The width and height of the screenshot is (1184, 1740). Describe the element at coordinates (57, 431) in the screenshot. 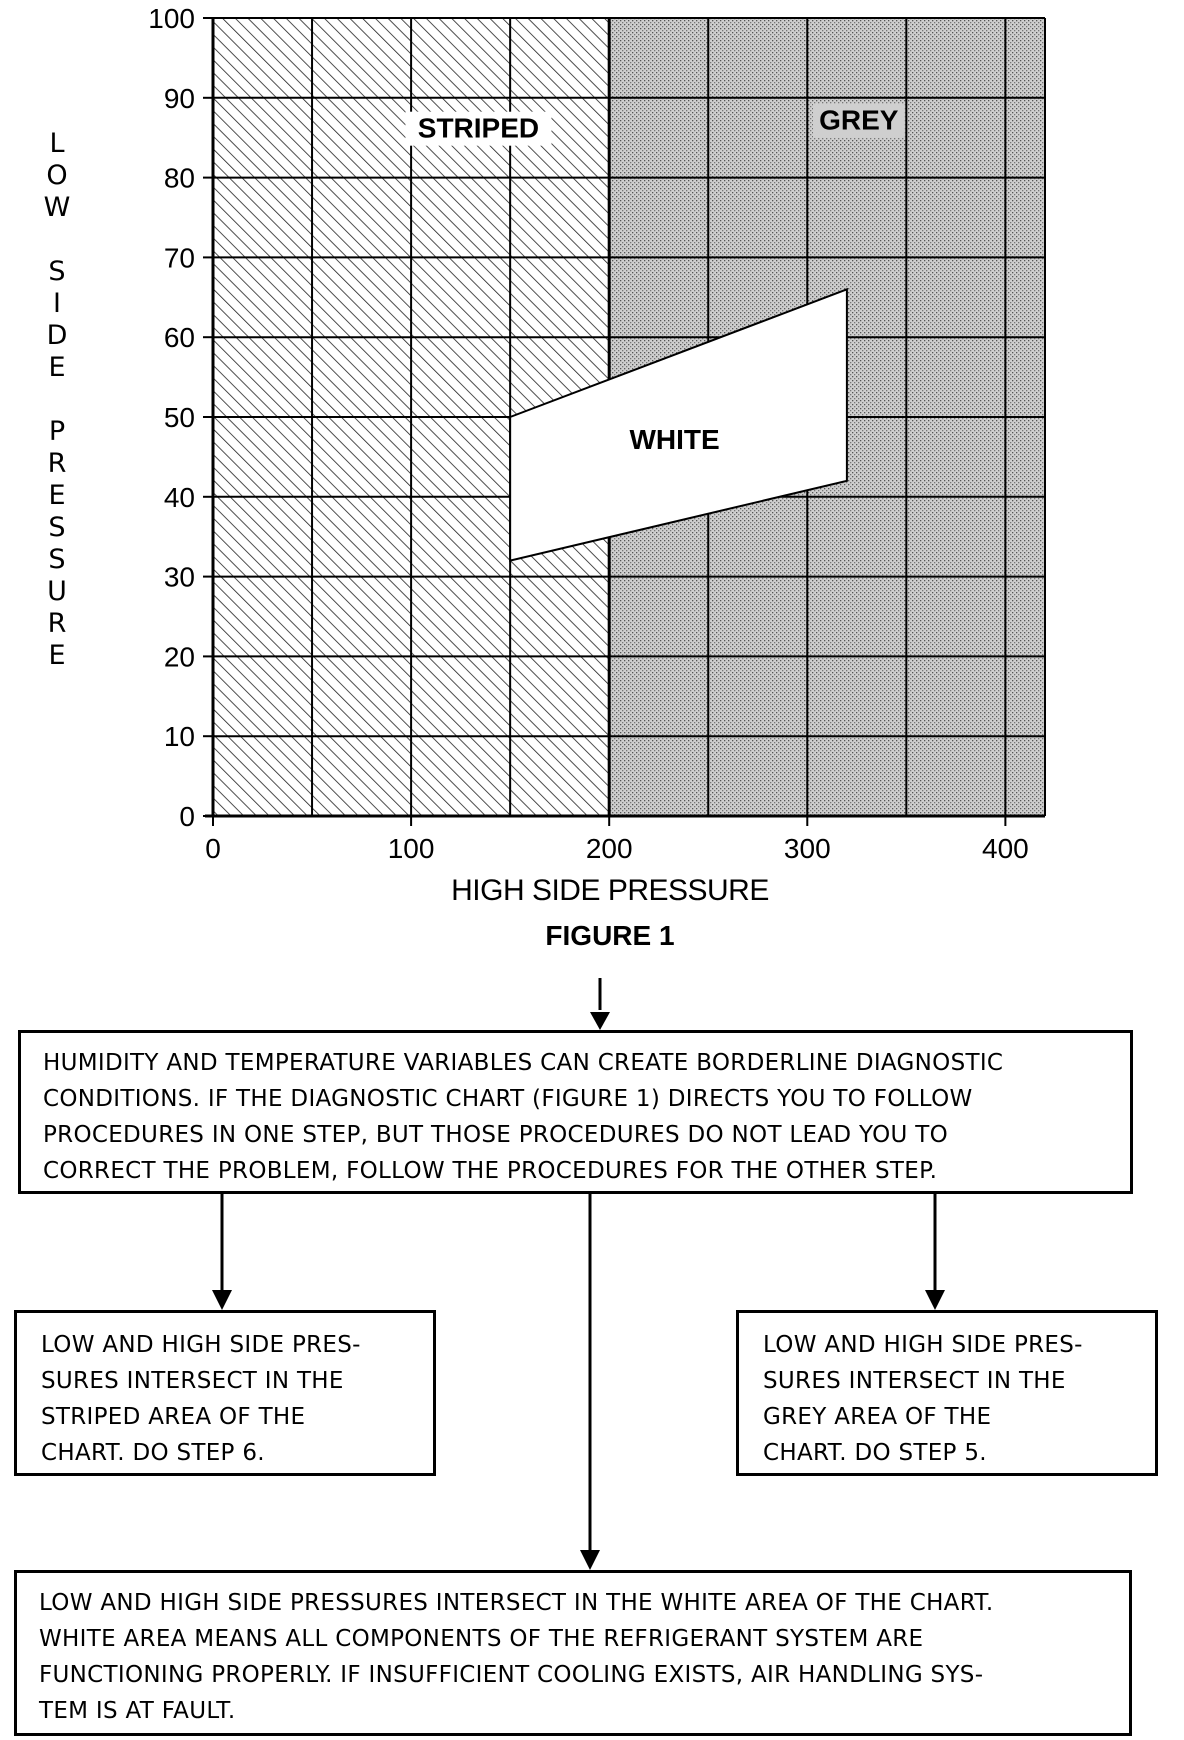

I see `ylabel-letter: P` at that location.